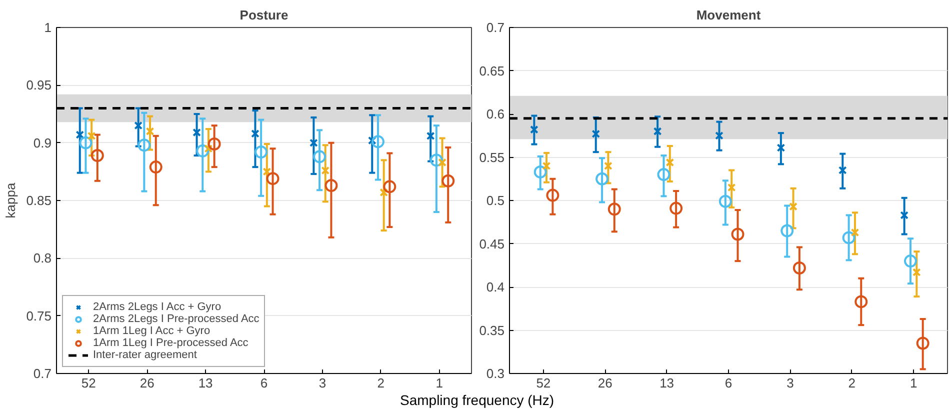 The height and width of the screenshot is (416, 952). What do you see at coordinates (495, 287) in the screenshot?
I see `y-tick-label: 0.4` at bounding box center [495, 287].